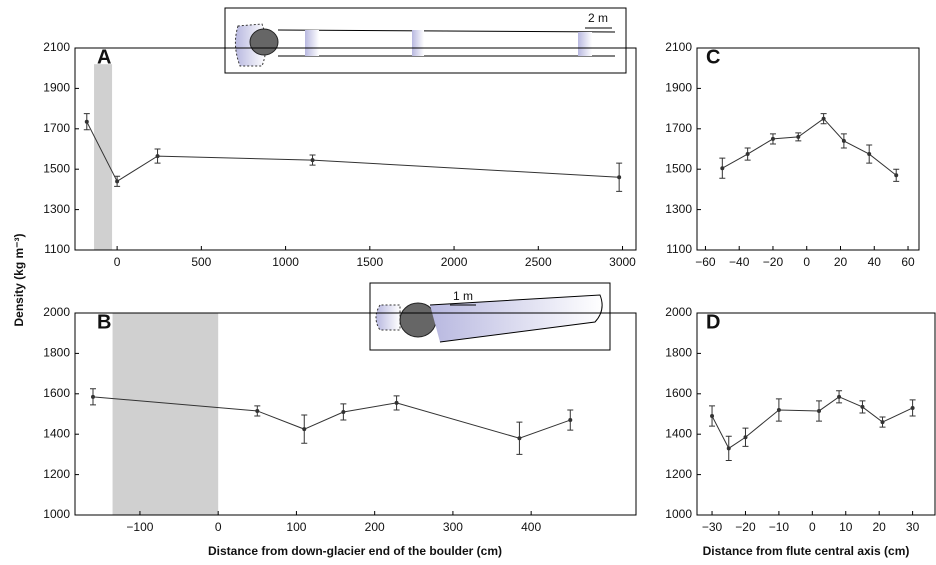 The width and height of the screenshot is (936, 565). I want to click on x-tick-label: 10, so click(846, 527).